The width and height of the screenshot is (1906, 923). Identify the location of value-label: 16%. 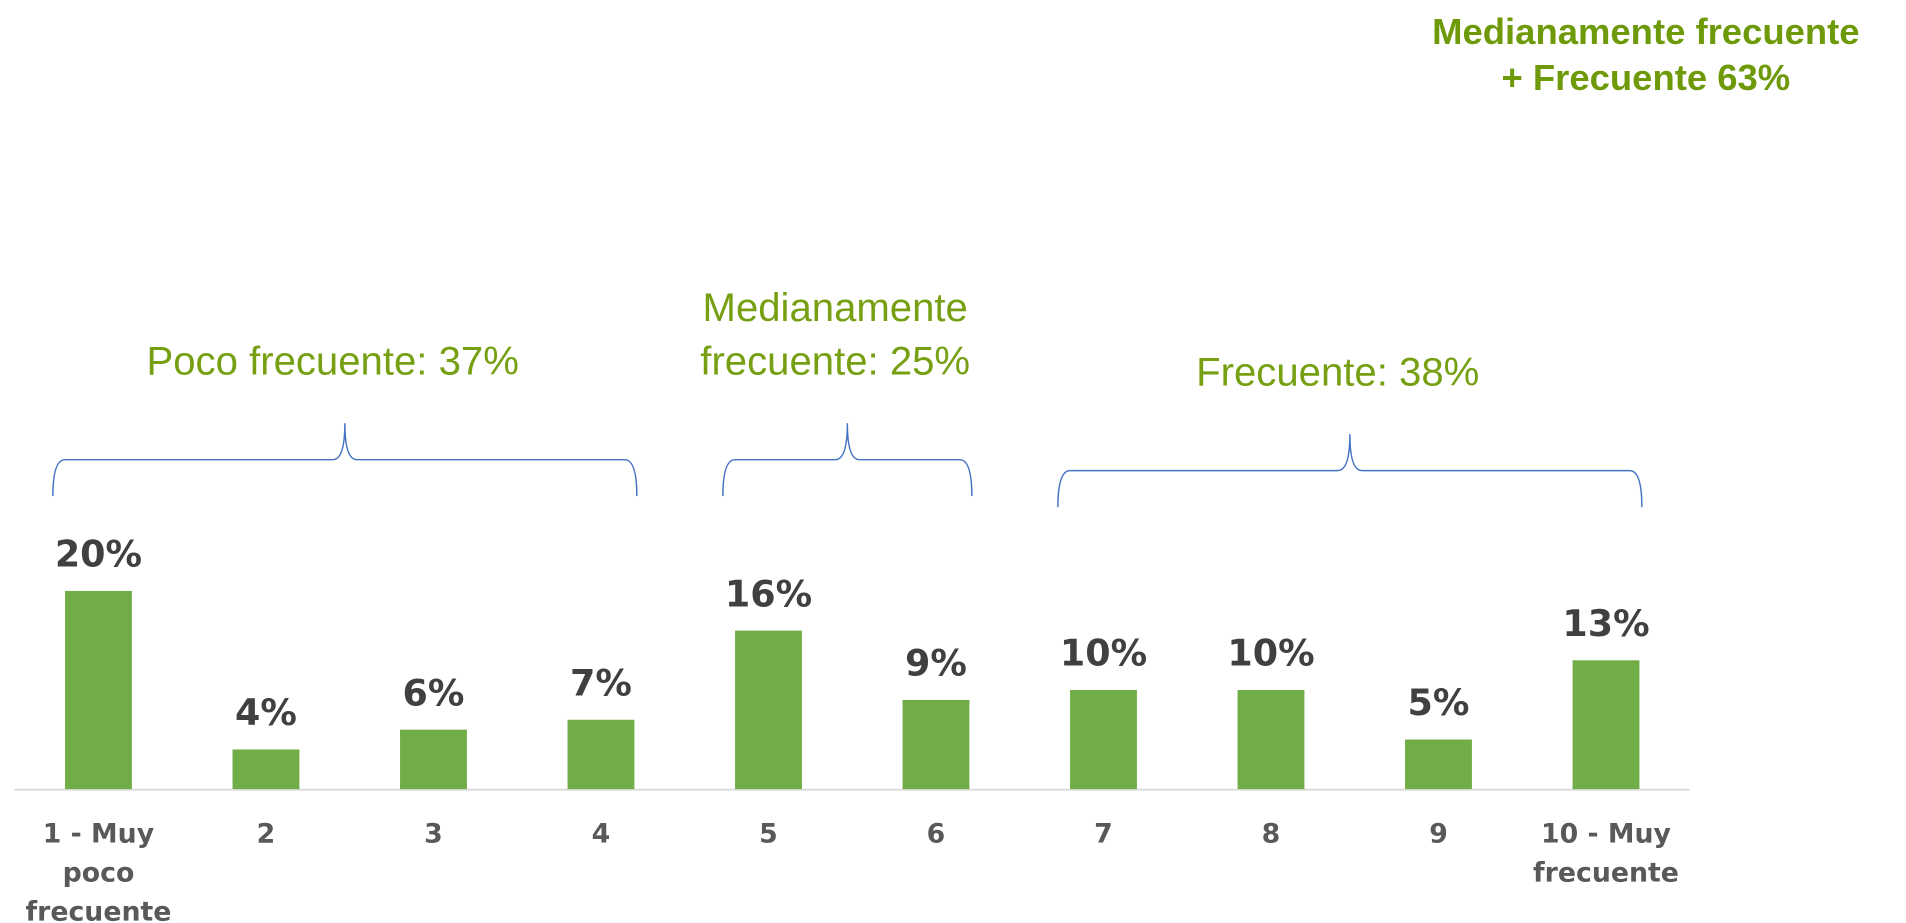
(768, 593).